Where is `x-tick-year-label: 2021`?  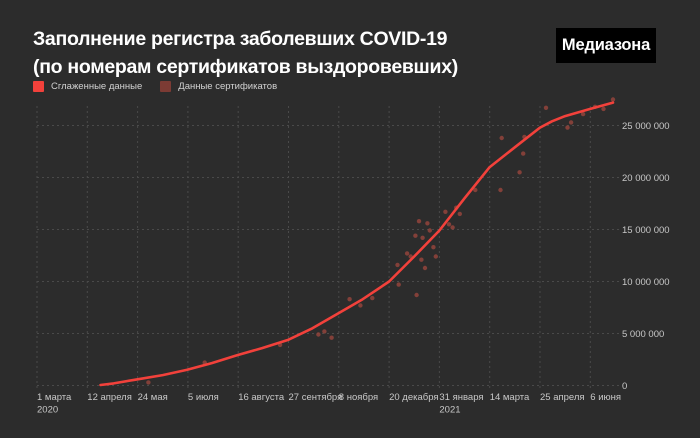 x-tick-year-label: 2021 is located at coordinates (449, 410).